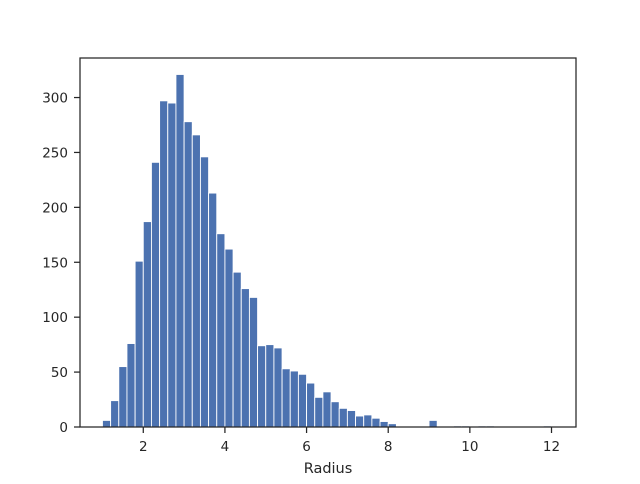 This screenshot has height=484, width=640. I want to click on y-tick-label: 300, so click(55, 99).